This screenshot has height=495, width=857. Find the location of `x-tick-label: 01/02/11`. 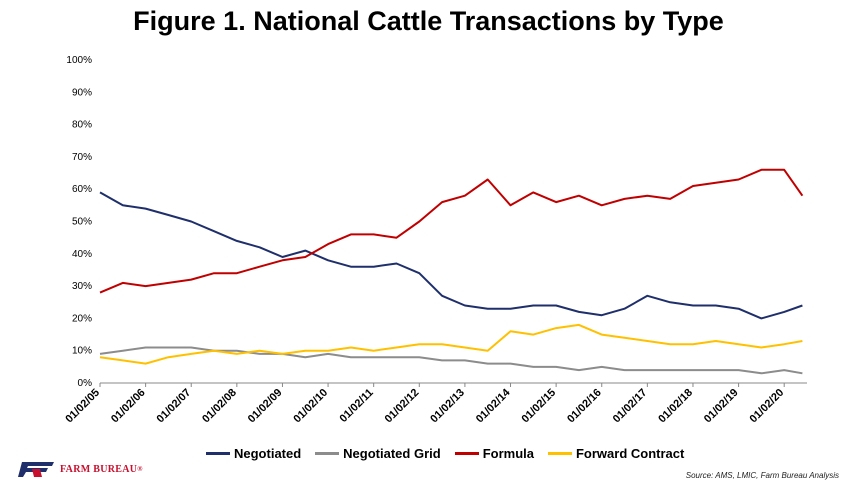

x-tick-label: 01/02/11 is located at coordinates (356, 406).